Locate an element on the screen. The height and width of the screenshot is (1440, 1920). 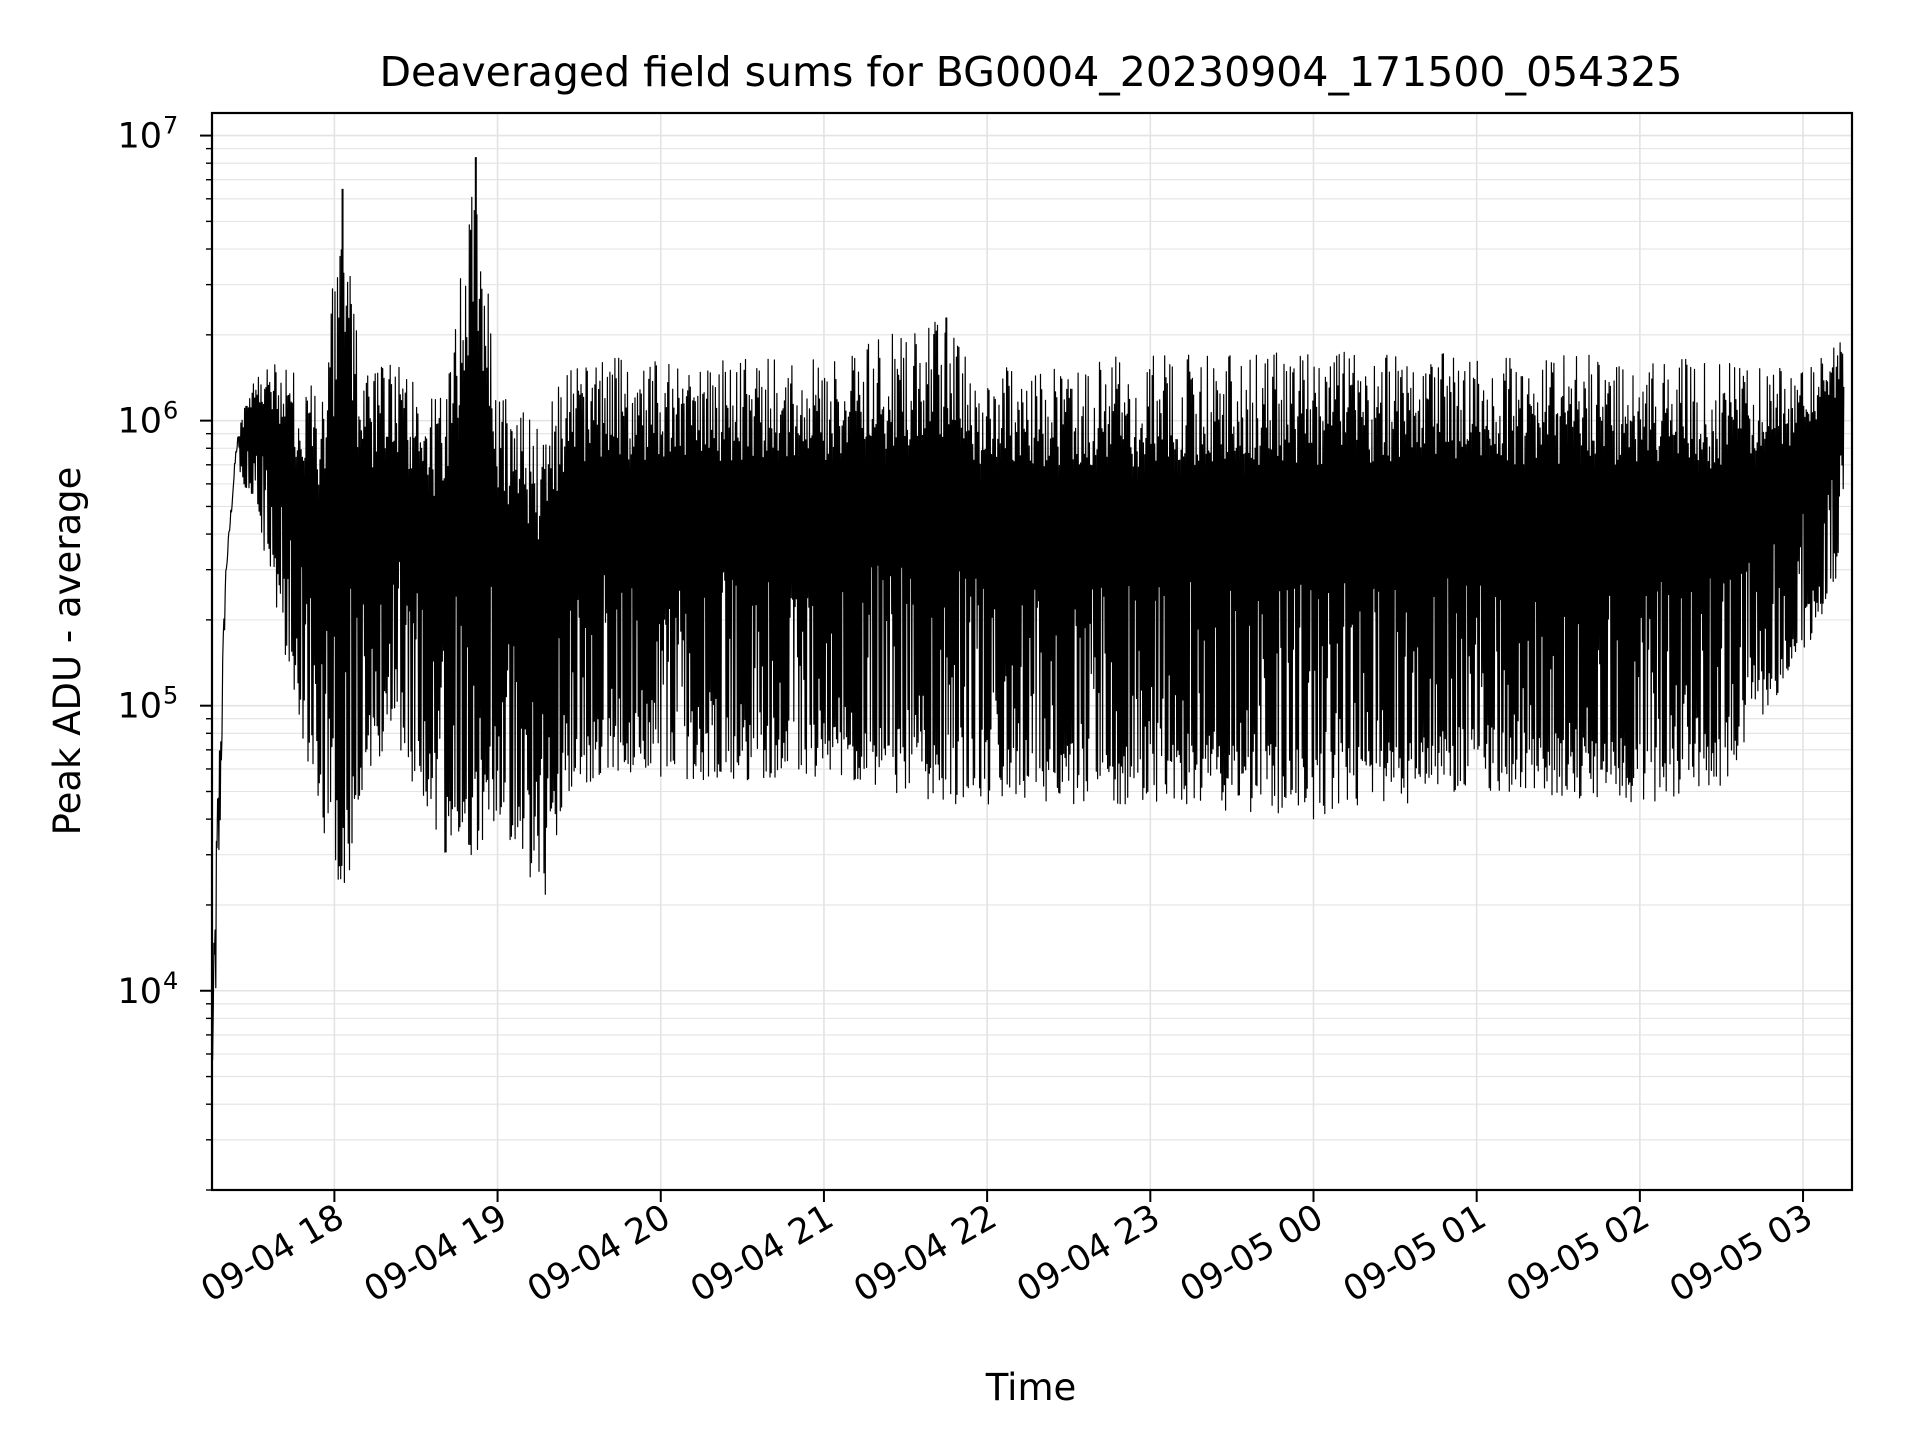
y-tick-exponent: 5 is located at coordinates (170, 696).